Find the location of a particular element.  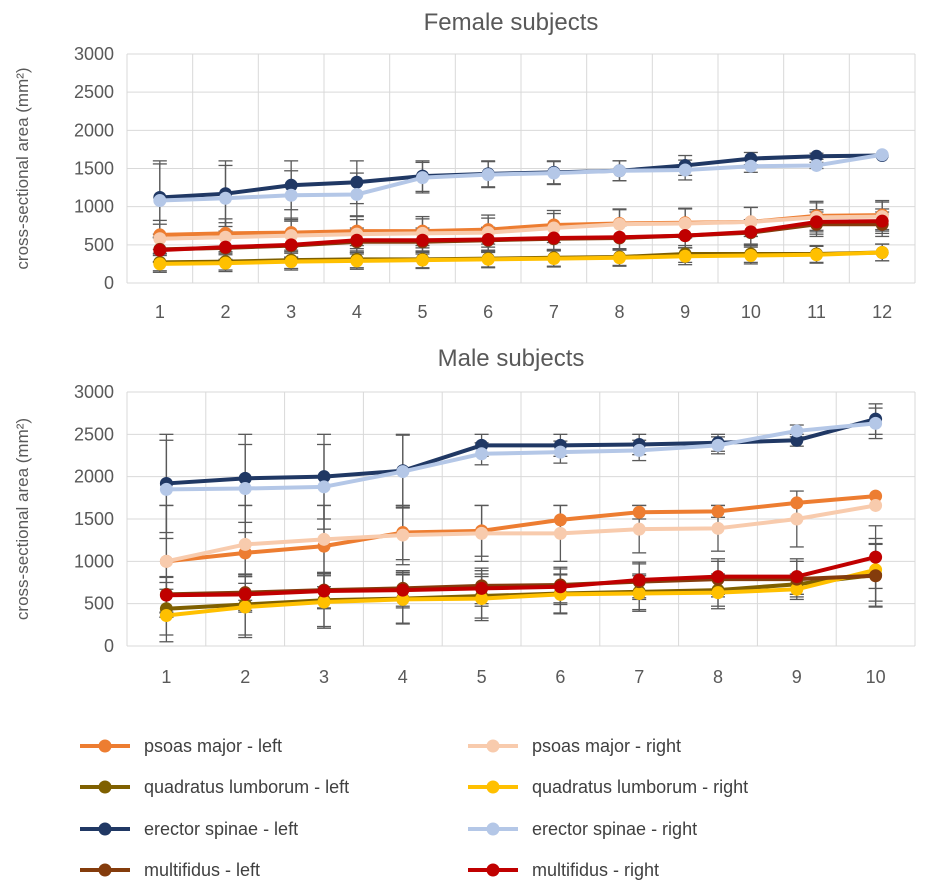

legend-marker-multifidus-right is located at coordinates (493, 870).